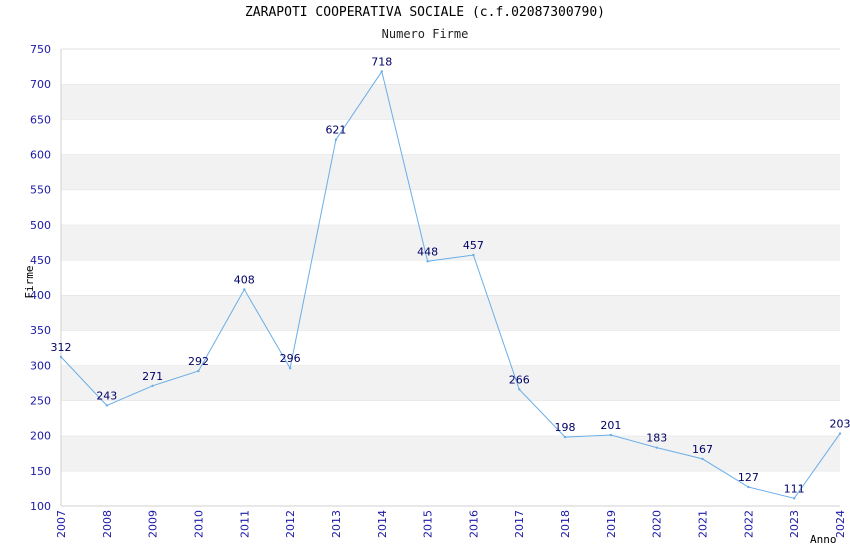 This screenshot has width=850, height=550. Describe the element at coordinates (794, 524) in the screenshot. I see `x-tick-label: 2023` at that location.